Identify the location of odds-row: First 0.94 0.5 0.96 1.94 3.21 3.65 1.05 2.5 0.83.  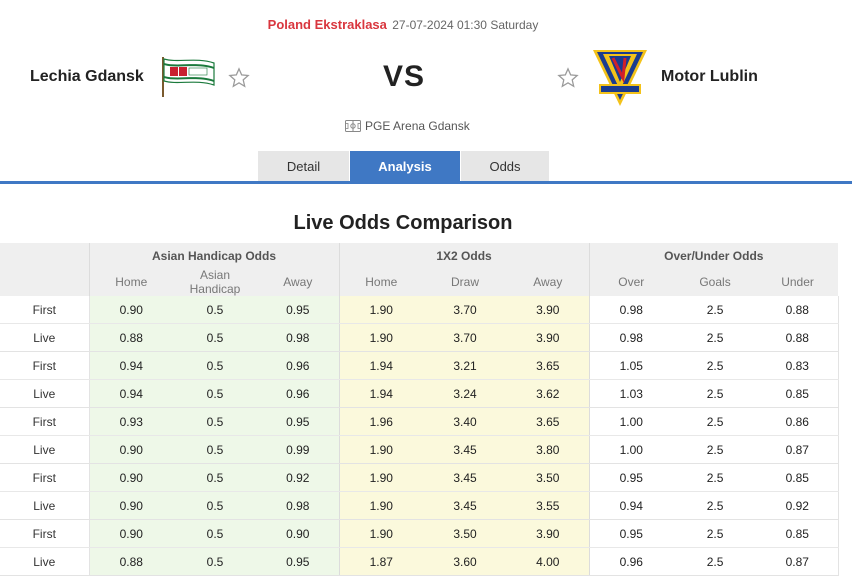
(419, 365).